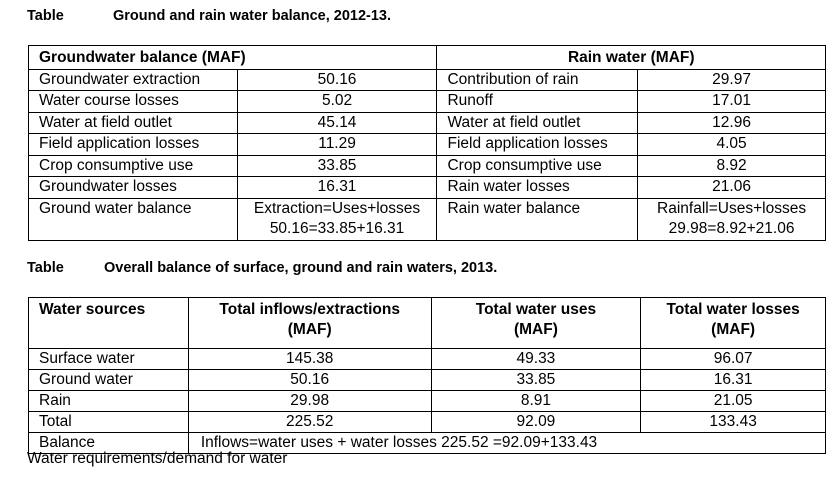 This screenshot has height=485, width=837. Describe the element at coordinates (536, 422) in the screenshot. I see `row-uses: 92.09` at that location.